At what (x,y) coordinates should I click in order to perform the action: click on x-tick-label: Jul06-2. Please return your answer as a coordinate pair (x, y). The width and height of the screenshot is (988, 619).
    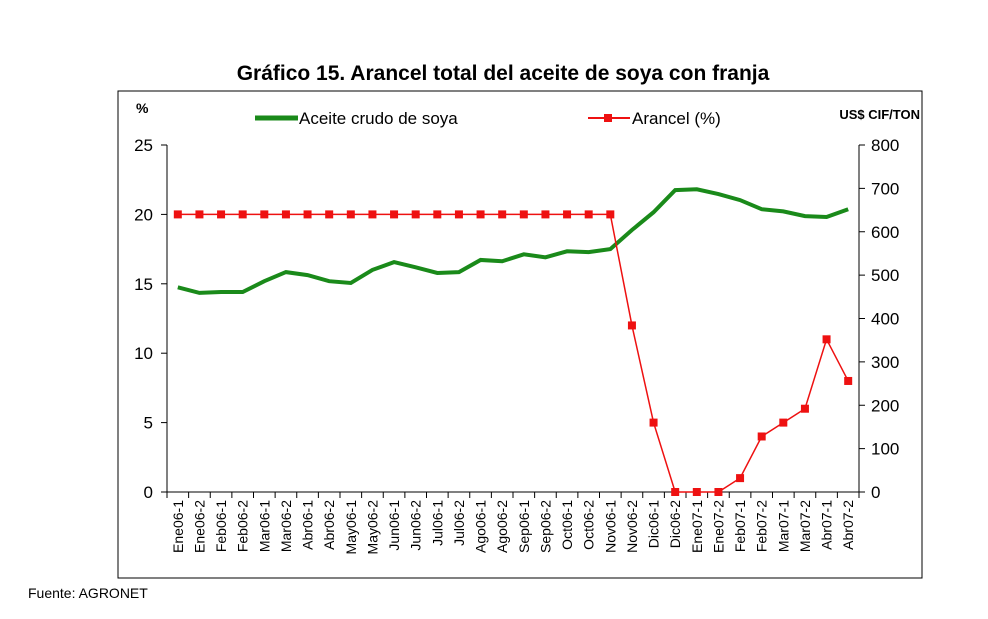
    Looking at the image, I should click on (459, 523).